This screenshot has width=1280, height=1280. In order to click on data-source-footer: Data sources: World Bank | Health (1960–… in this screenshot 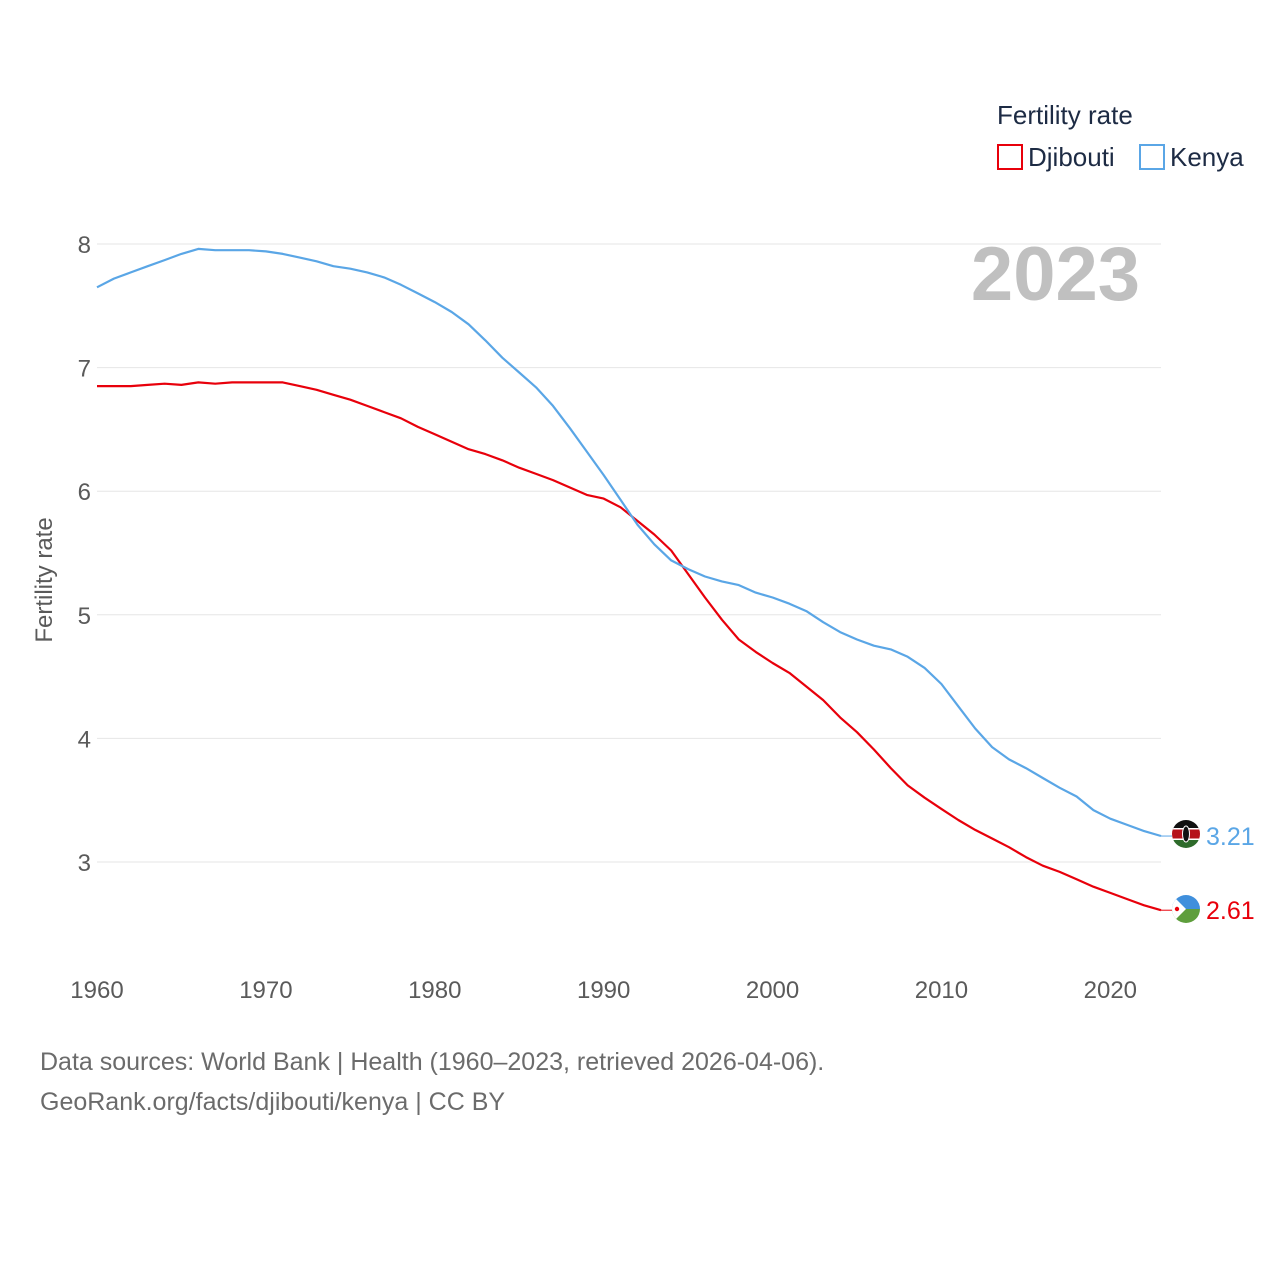, I will do `click(432, 1082)`.